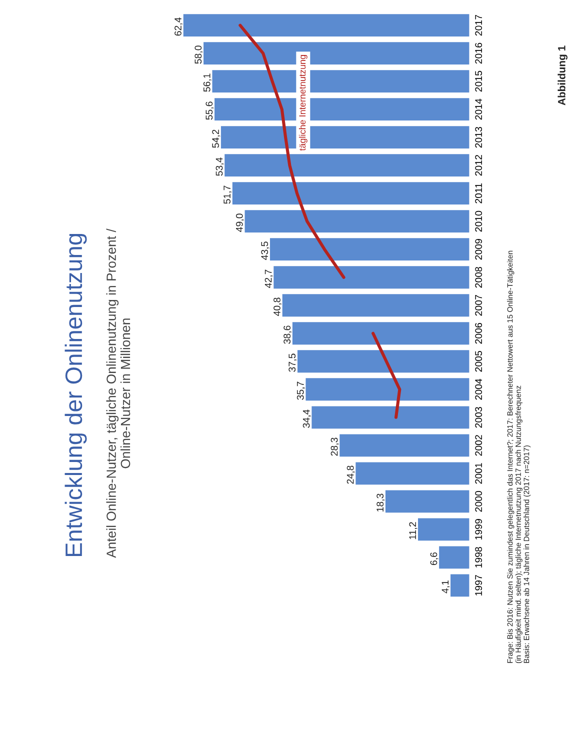 The height and width of the screenshot is (754, 583). Describe the element at coordinates (563, 76) in the screenshot. I see `text: Abbildung 1` at that location.